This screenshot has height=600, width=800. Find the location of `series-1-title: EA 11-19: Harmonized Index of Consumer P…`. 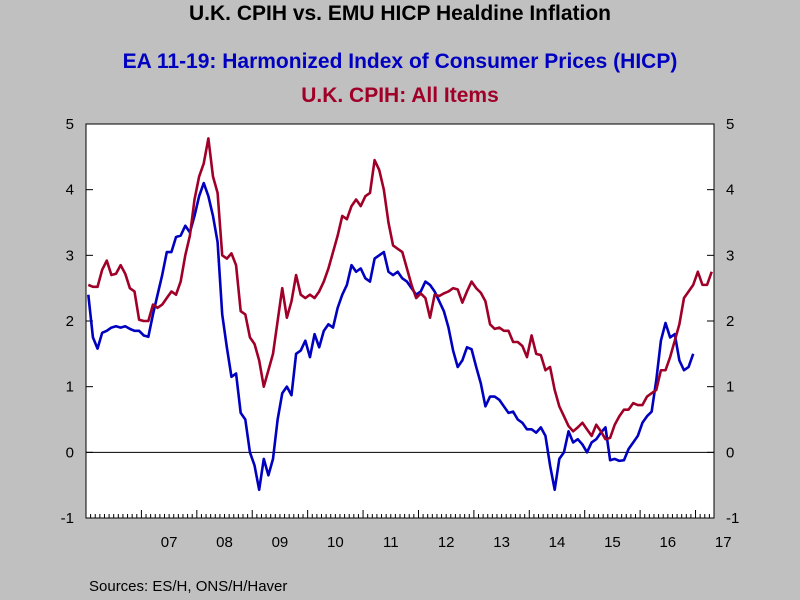

series-1-title: EA 11-19: Harmonized Index of Consumer P… is located at coordinates (400, 61).